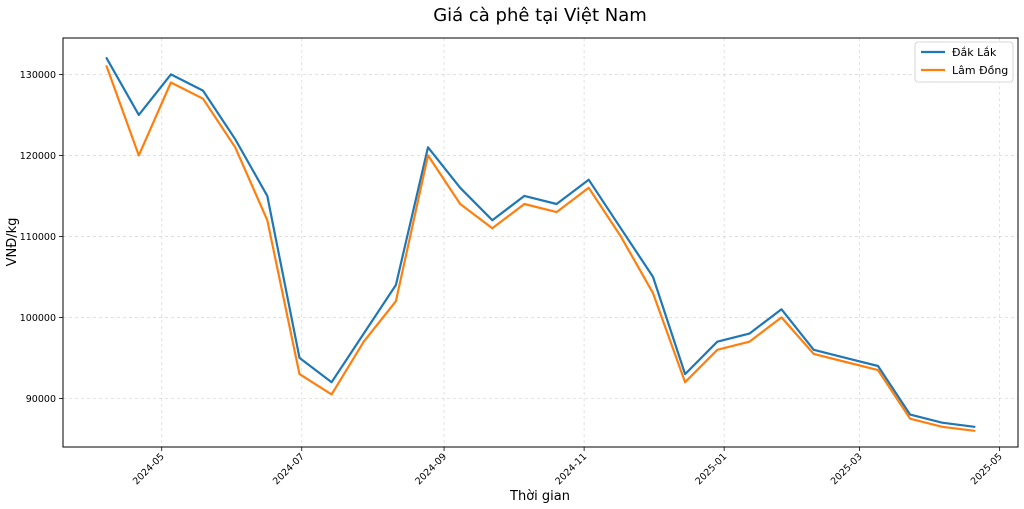  Describe the element at coordinates (431, 469) in the screenshot. I see `x-tick-label: 2024-09` at that location.